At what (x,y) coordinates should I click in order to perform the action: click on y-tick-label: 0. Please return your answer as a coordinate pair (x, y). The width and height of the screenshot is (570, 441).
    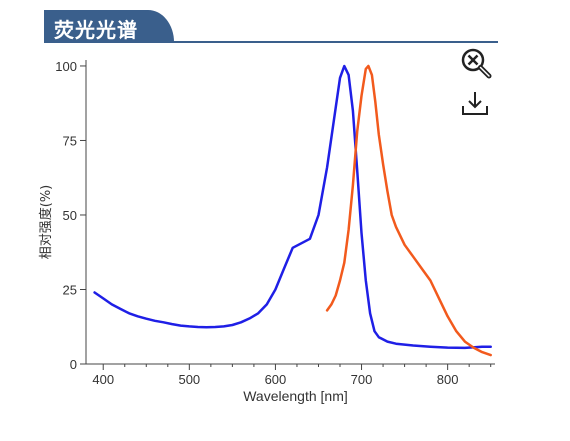
    Looking at the image, I should click on (73, 364).